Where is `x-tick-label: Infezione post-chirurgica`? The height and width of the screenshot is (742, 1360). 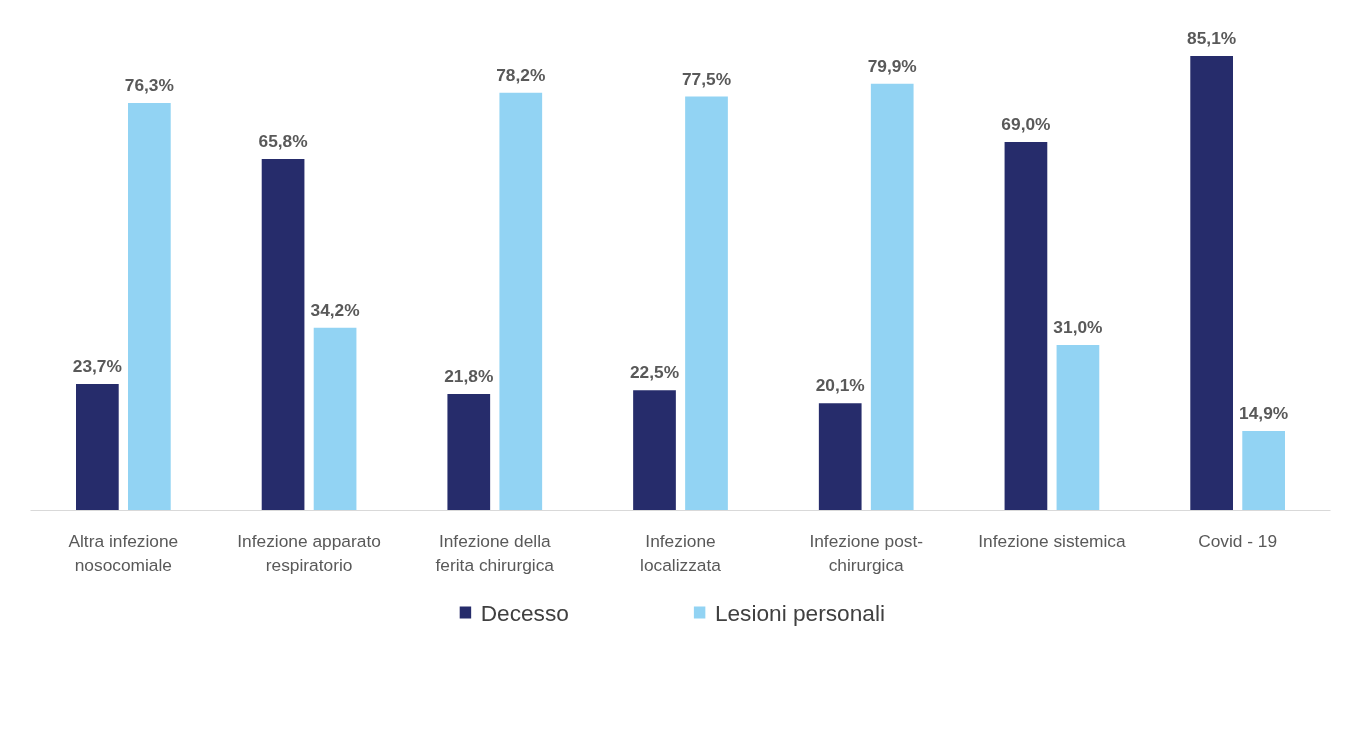
x-tick-label: Infezione post-chirurgica is located at coordinates (866, 552).